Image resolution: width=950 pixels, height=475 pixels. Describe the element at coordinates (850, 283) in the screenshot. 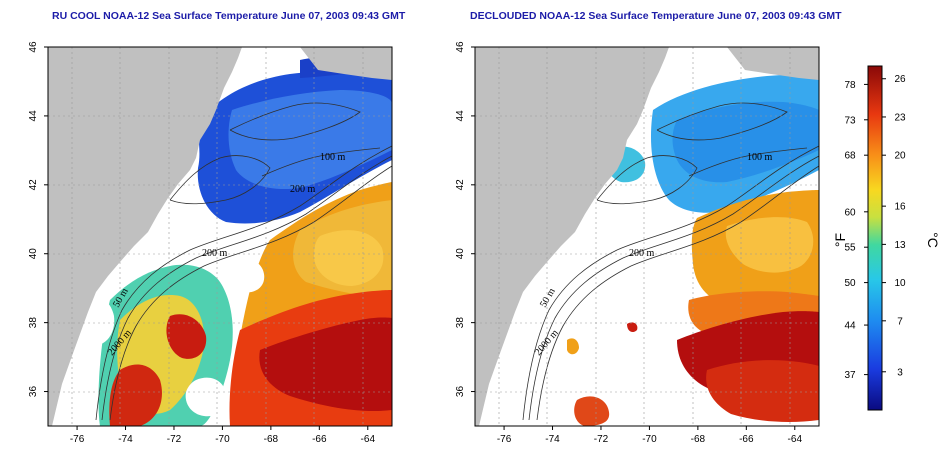

I see `fahrenheit-tick-label: 50` at that location.